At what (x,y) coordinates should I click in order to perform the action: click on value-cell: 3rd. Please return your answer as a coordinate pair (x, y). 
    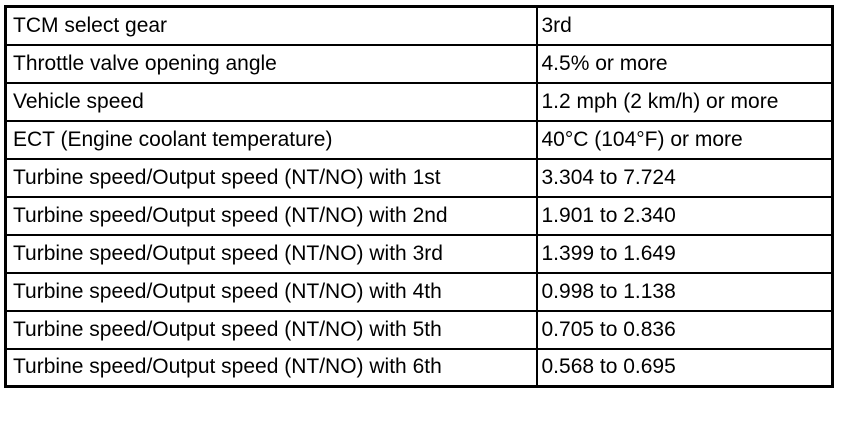
    Looking at the image, I should click on (684, 25).